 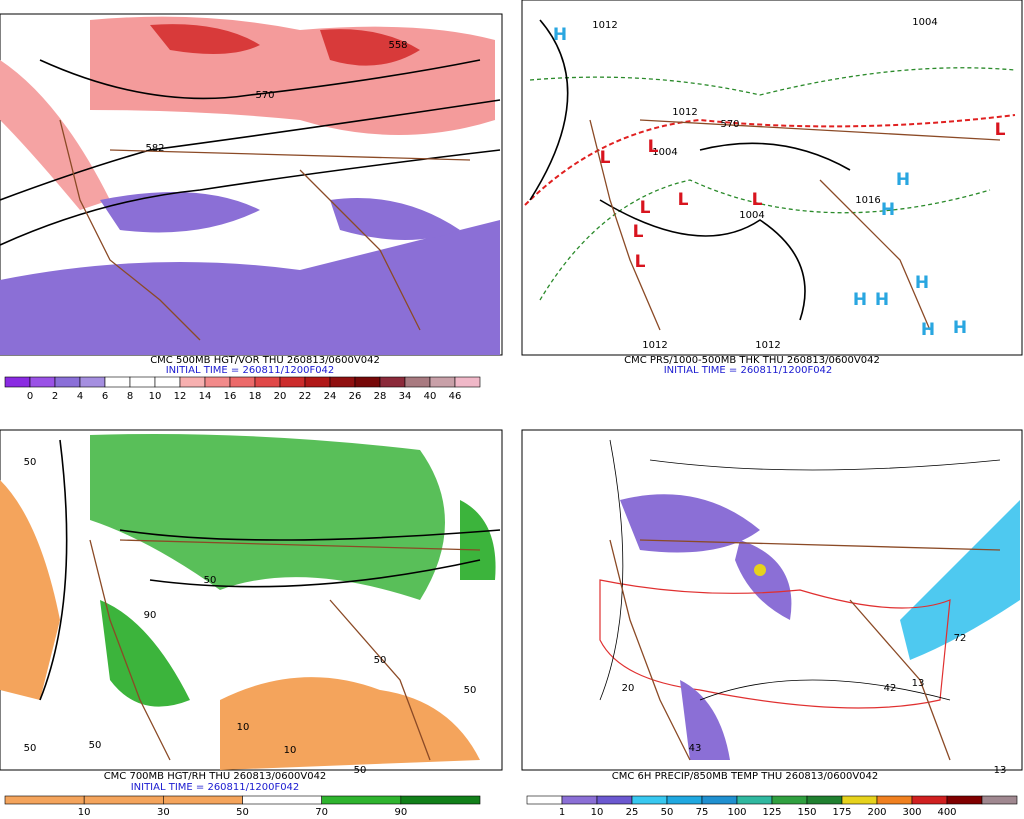 What do you see at coordinates (163, 812) in the screenshot?
I see `colorbar-label: 30` at bounding box center [163, 812].